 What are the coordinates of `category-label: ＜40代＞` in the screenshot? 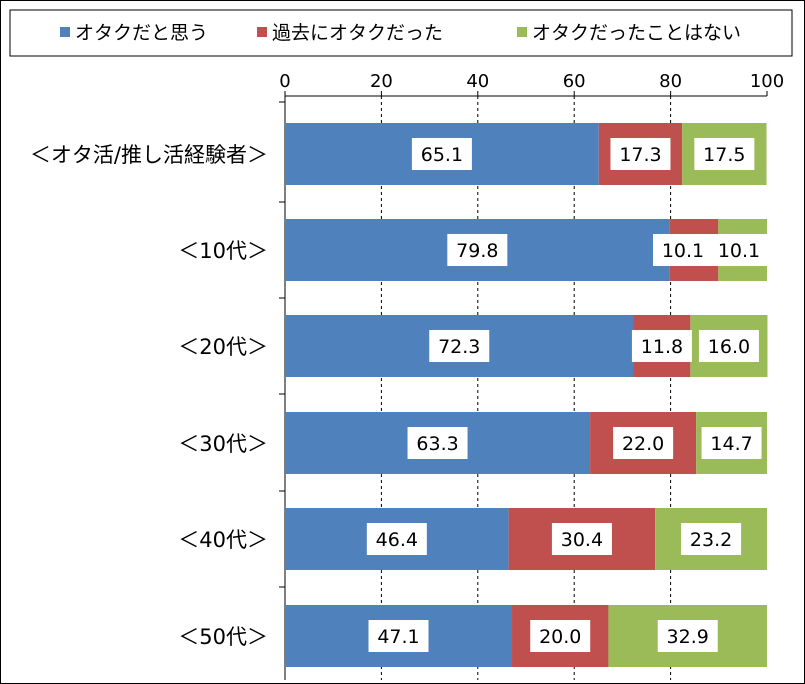 It's located at (223, 540).